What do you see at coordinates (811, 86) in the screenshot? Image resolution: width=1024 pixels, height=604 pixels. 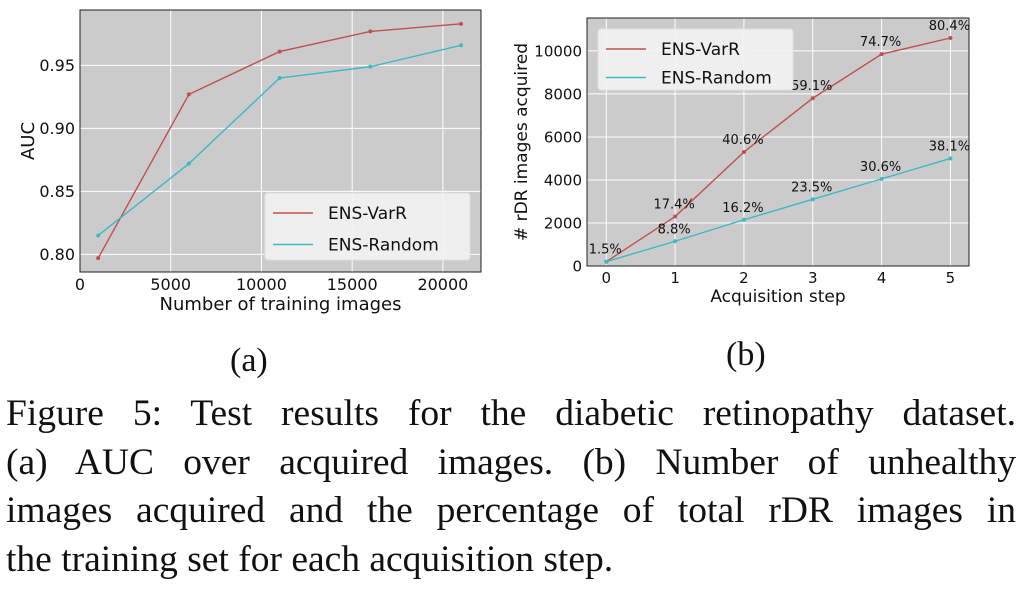 I see `data-label: 59.1%` at bounding box center [811, 86].